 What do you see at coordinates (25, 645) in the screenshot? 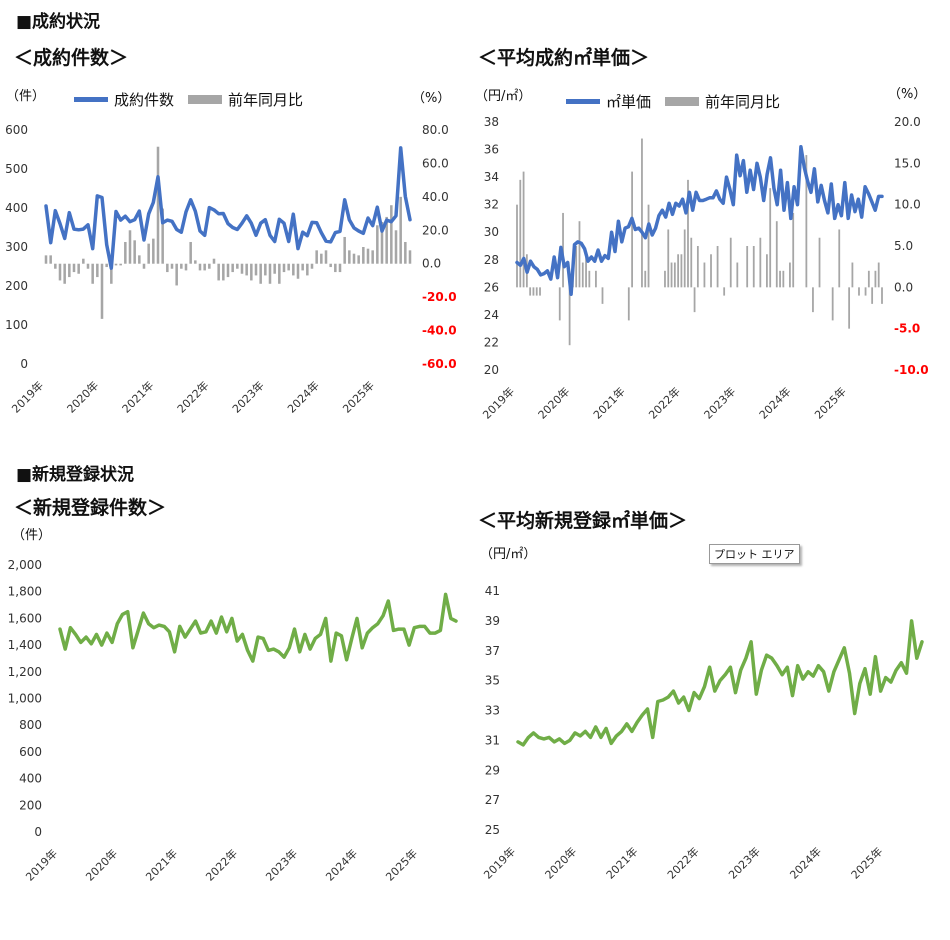
I see `chart3-ytick-label: 1,400` at bounding box center [25, 645].